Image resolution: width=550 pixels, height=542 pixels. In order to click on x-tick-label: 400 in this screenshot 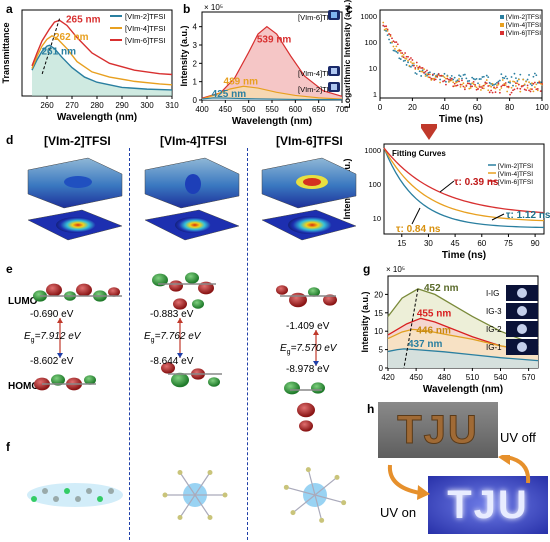, I will do `click(202, 109)`.